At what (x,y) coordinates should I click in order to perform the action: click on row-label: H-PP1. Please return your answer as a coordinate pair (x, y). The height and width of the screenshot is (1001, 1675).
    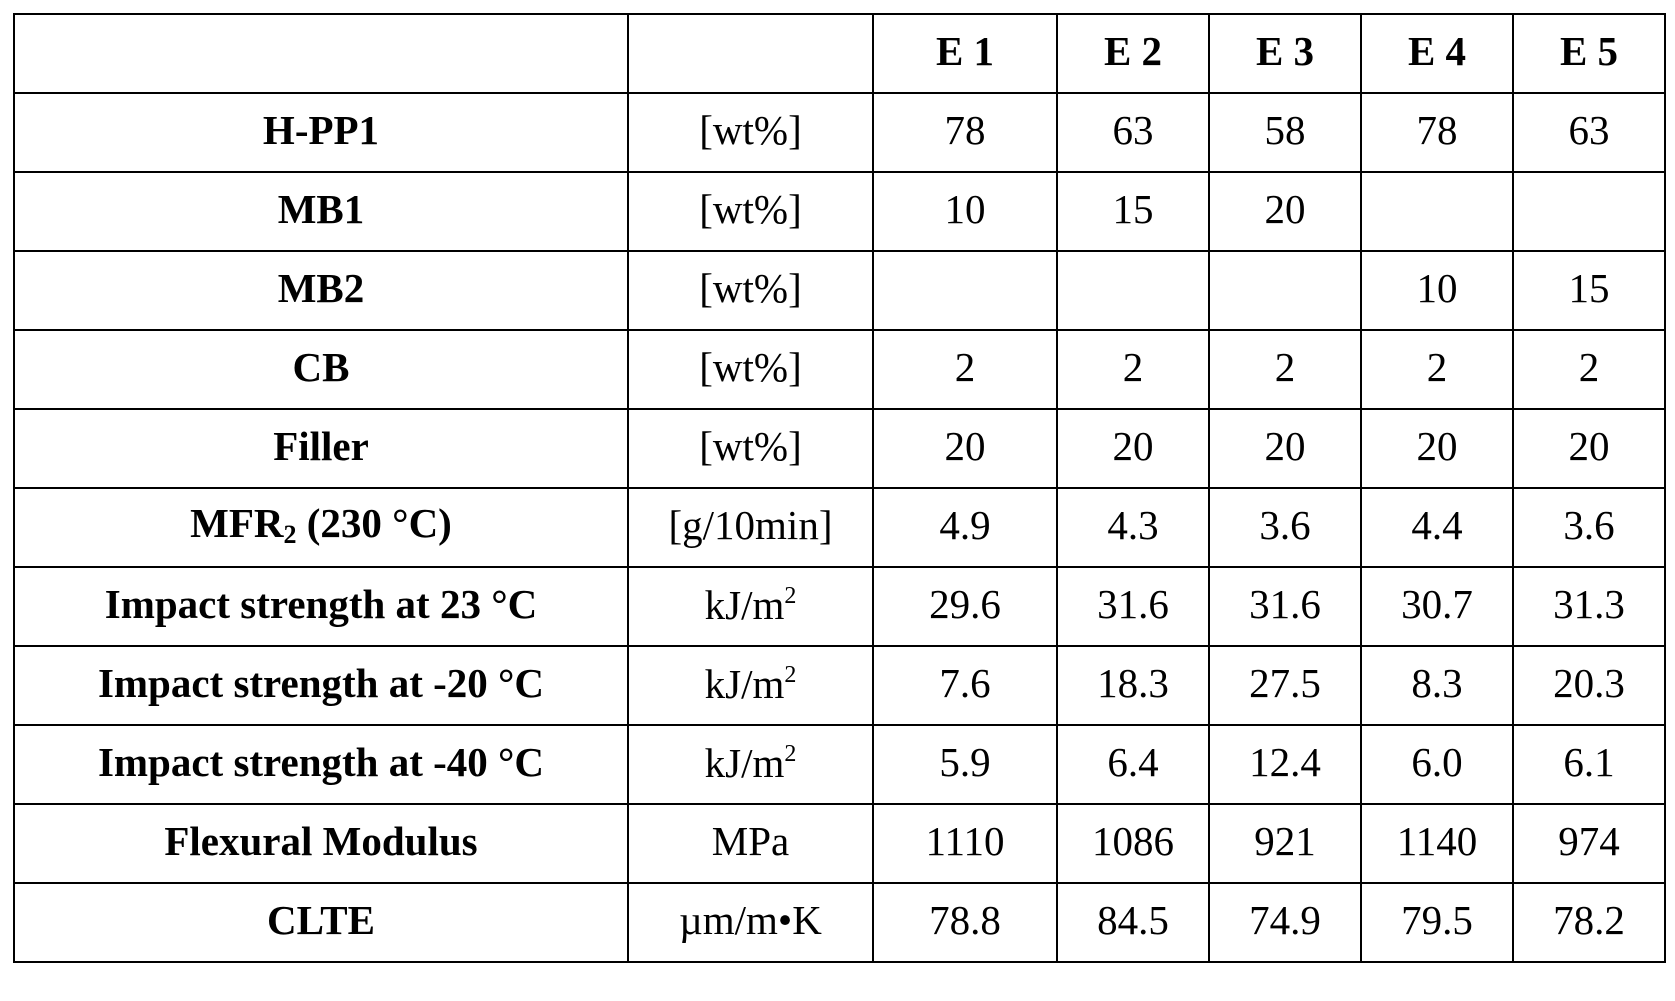
    Looking at the image, I should click on (321, 132).